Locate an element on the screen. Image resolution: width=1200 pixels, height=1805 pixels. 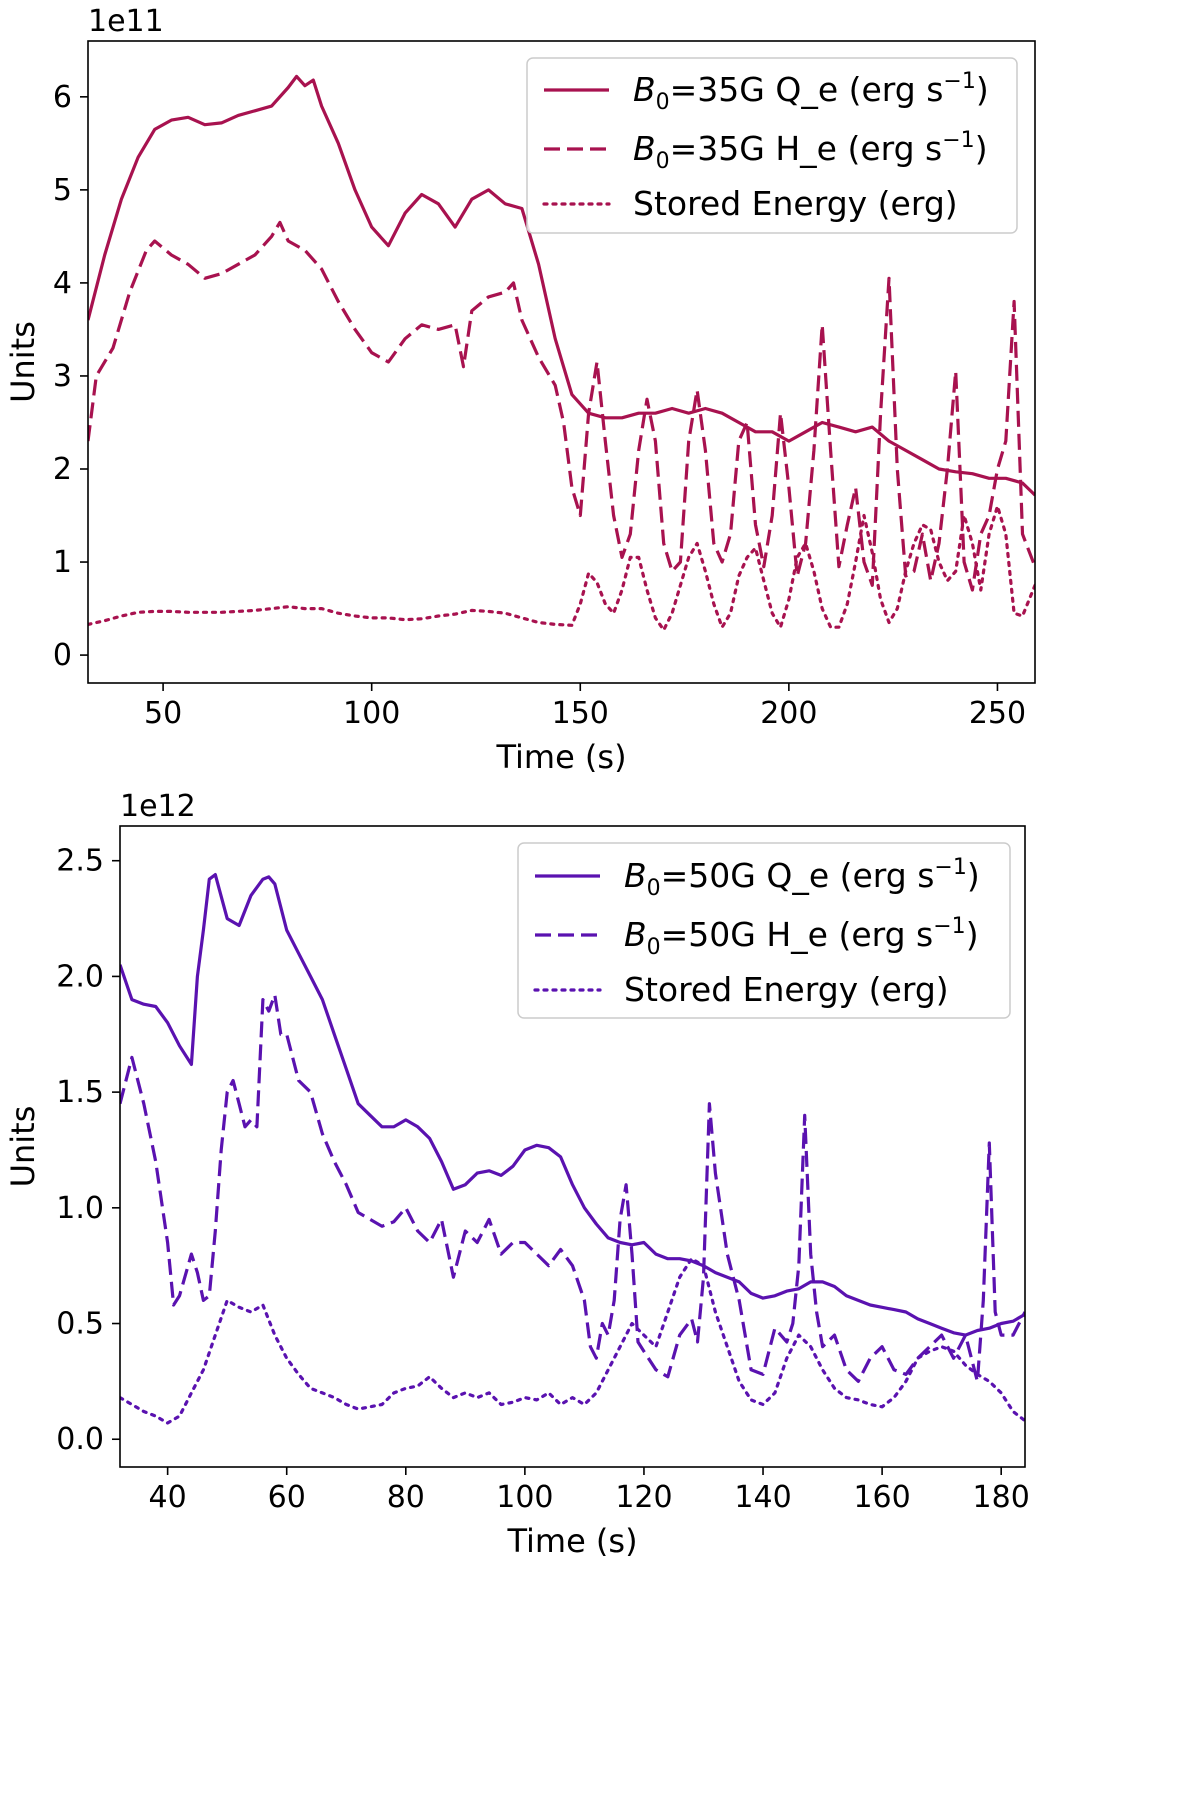
y-tick-label: 0.5 is located at coordinates (80, 1324).